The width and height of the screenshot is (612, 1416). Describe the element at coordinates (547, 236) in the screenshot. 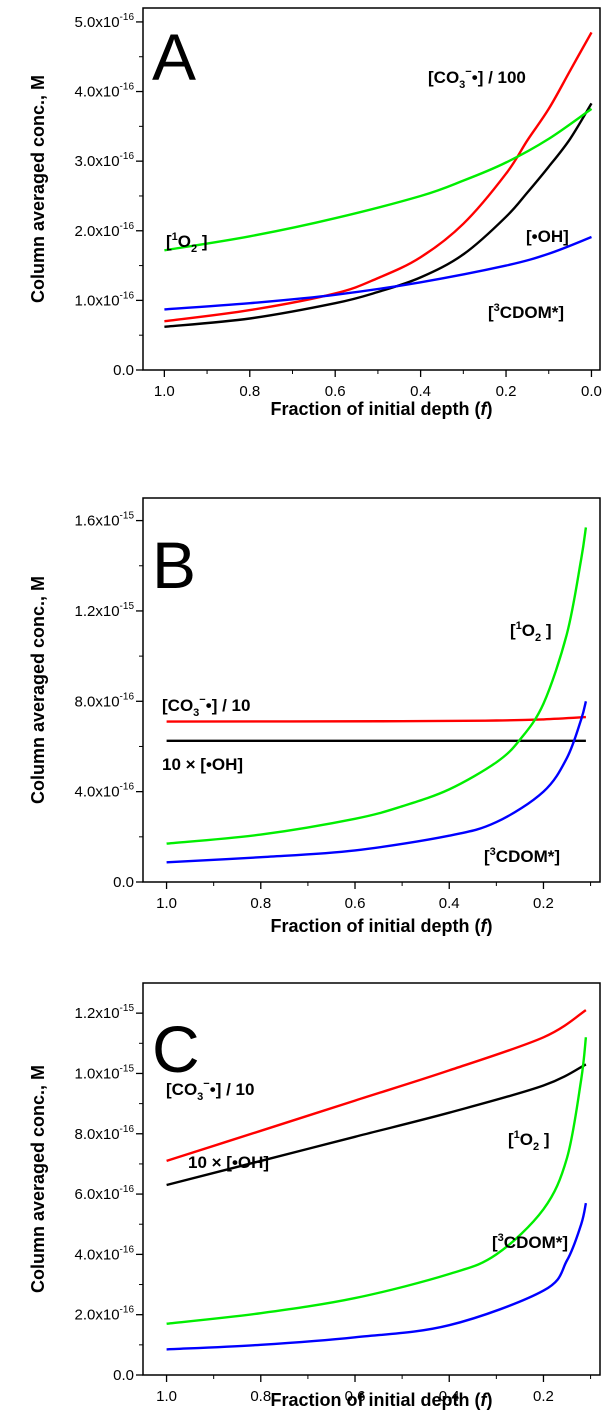

I see `series-label-1: [•OH]` at that location.